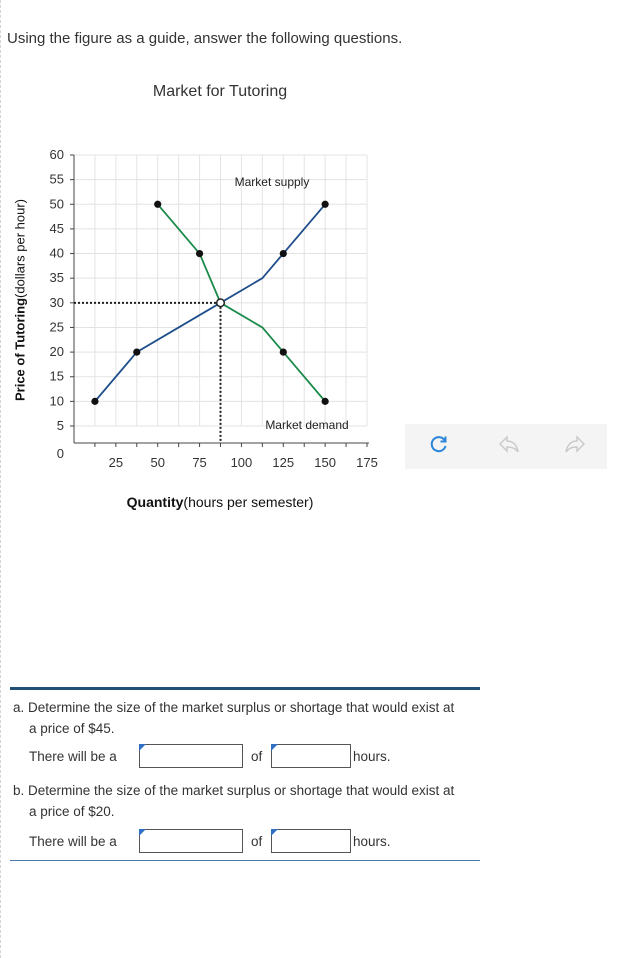 This screenshot has width=623, height=958. What do you see at coordinates (57, 203) in the screenshot?
I see `y-tick-label: 50` at bounding box center [57, 203].